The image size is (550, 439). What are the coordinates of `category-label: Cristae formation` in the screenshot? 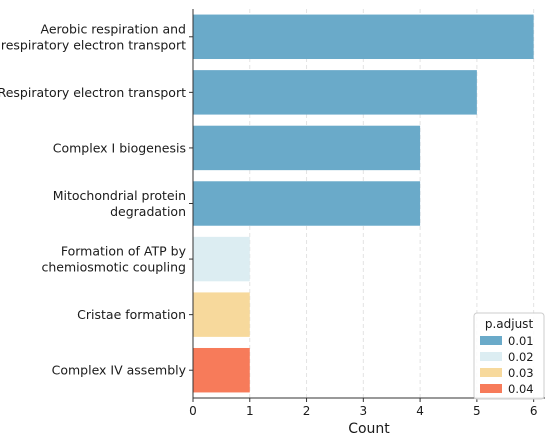 It's located at (131, 314).